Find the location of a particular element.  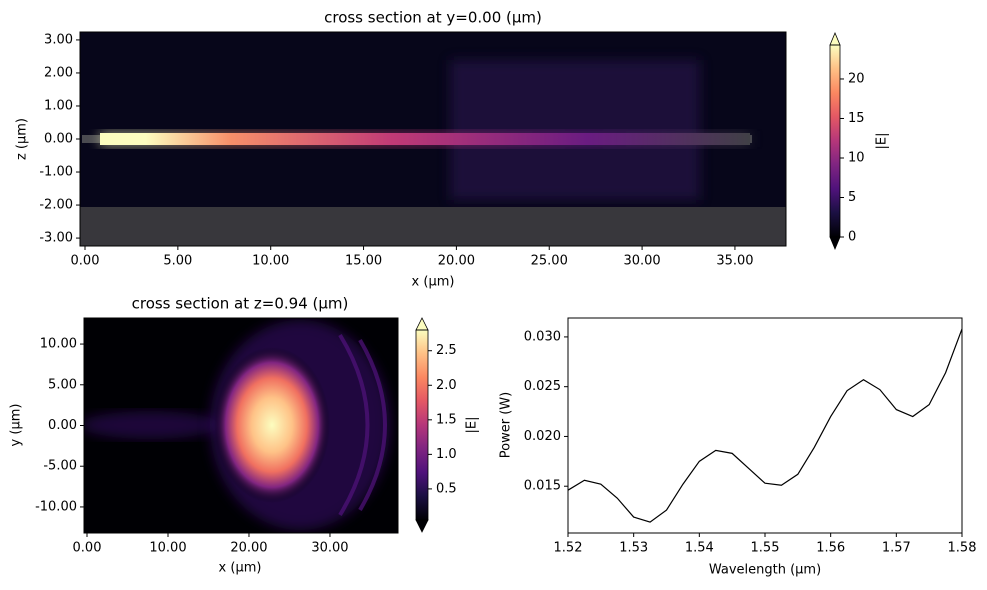

y-tick-label: -10.00 is located at coordinates (56, 506).